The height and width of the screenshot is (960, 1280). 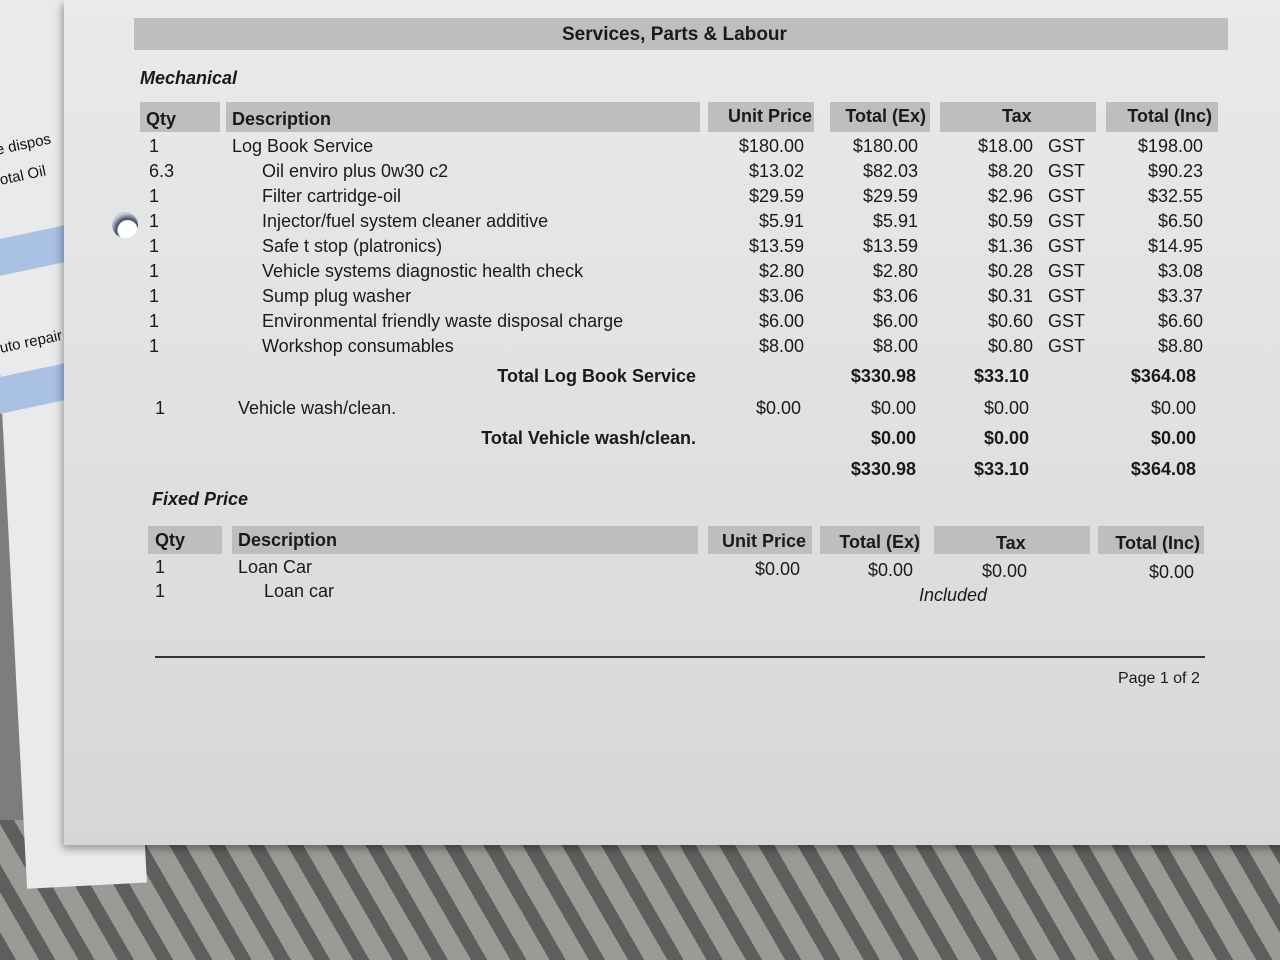 What do you see at coordinates (781, 321) in the screenshot?
I see `row-unit-price: $6.00` at bounding box center [781, 321].